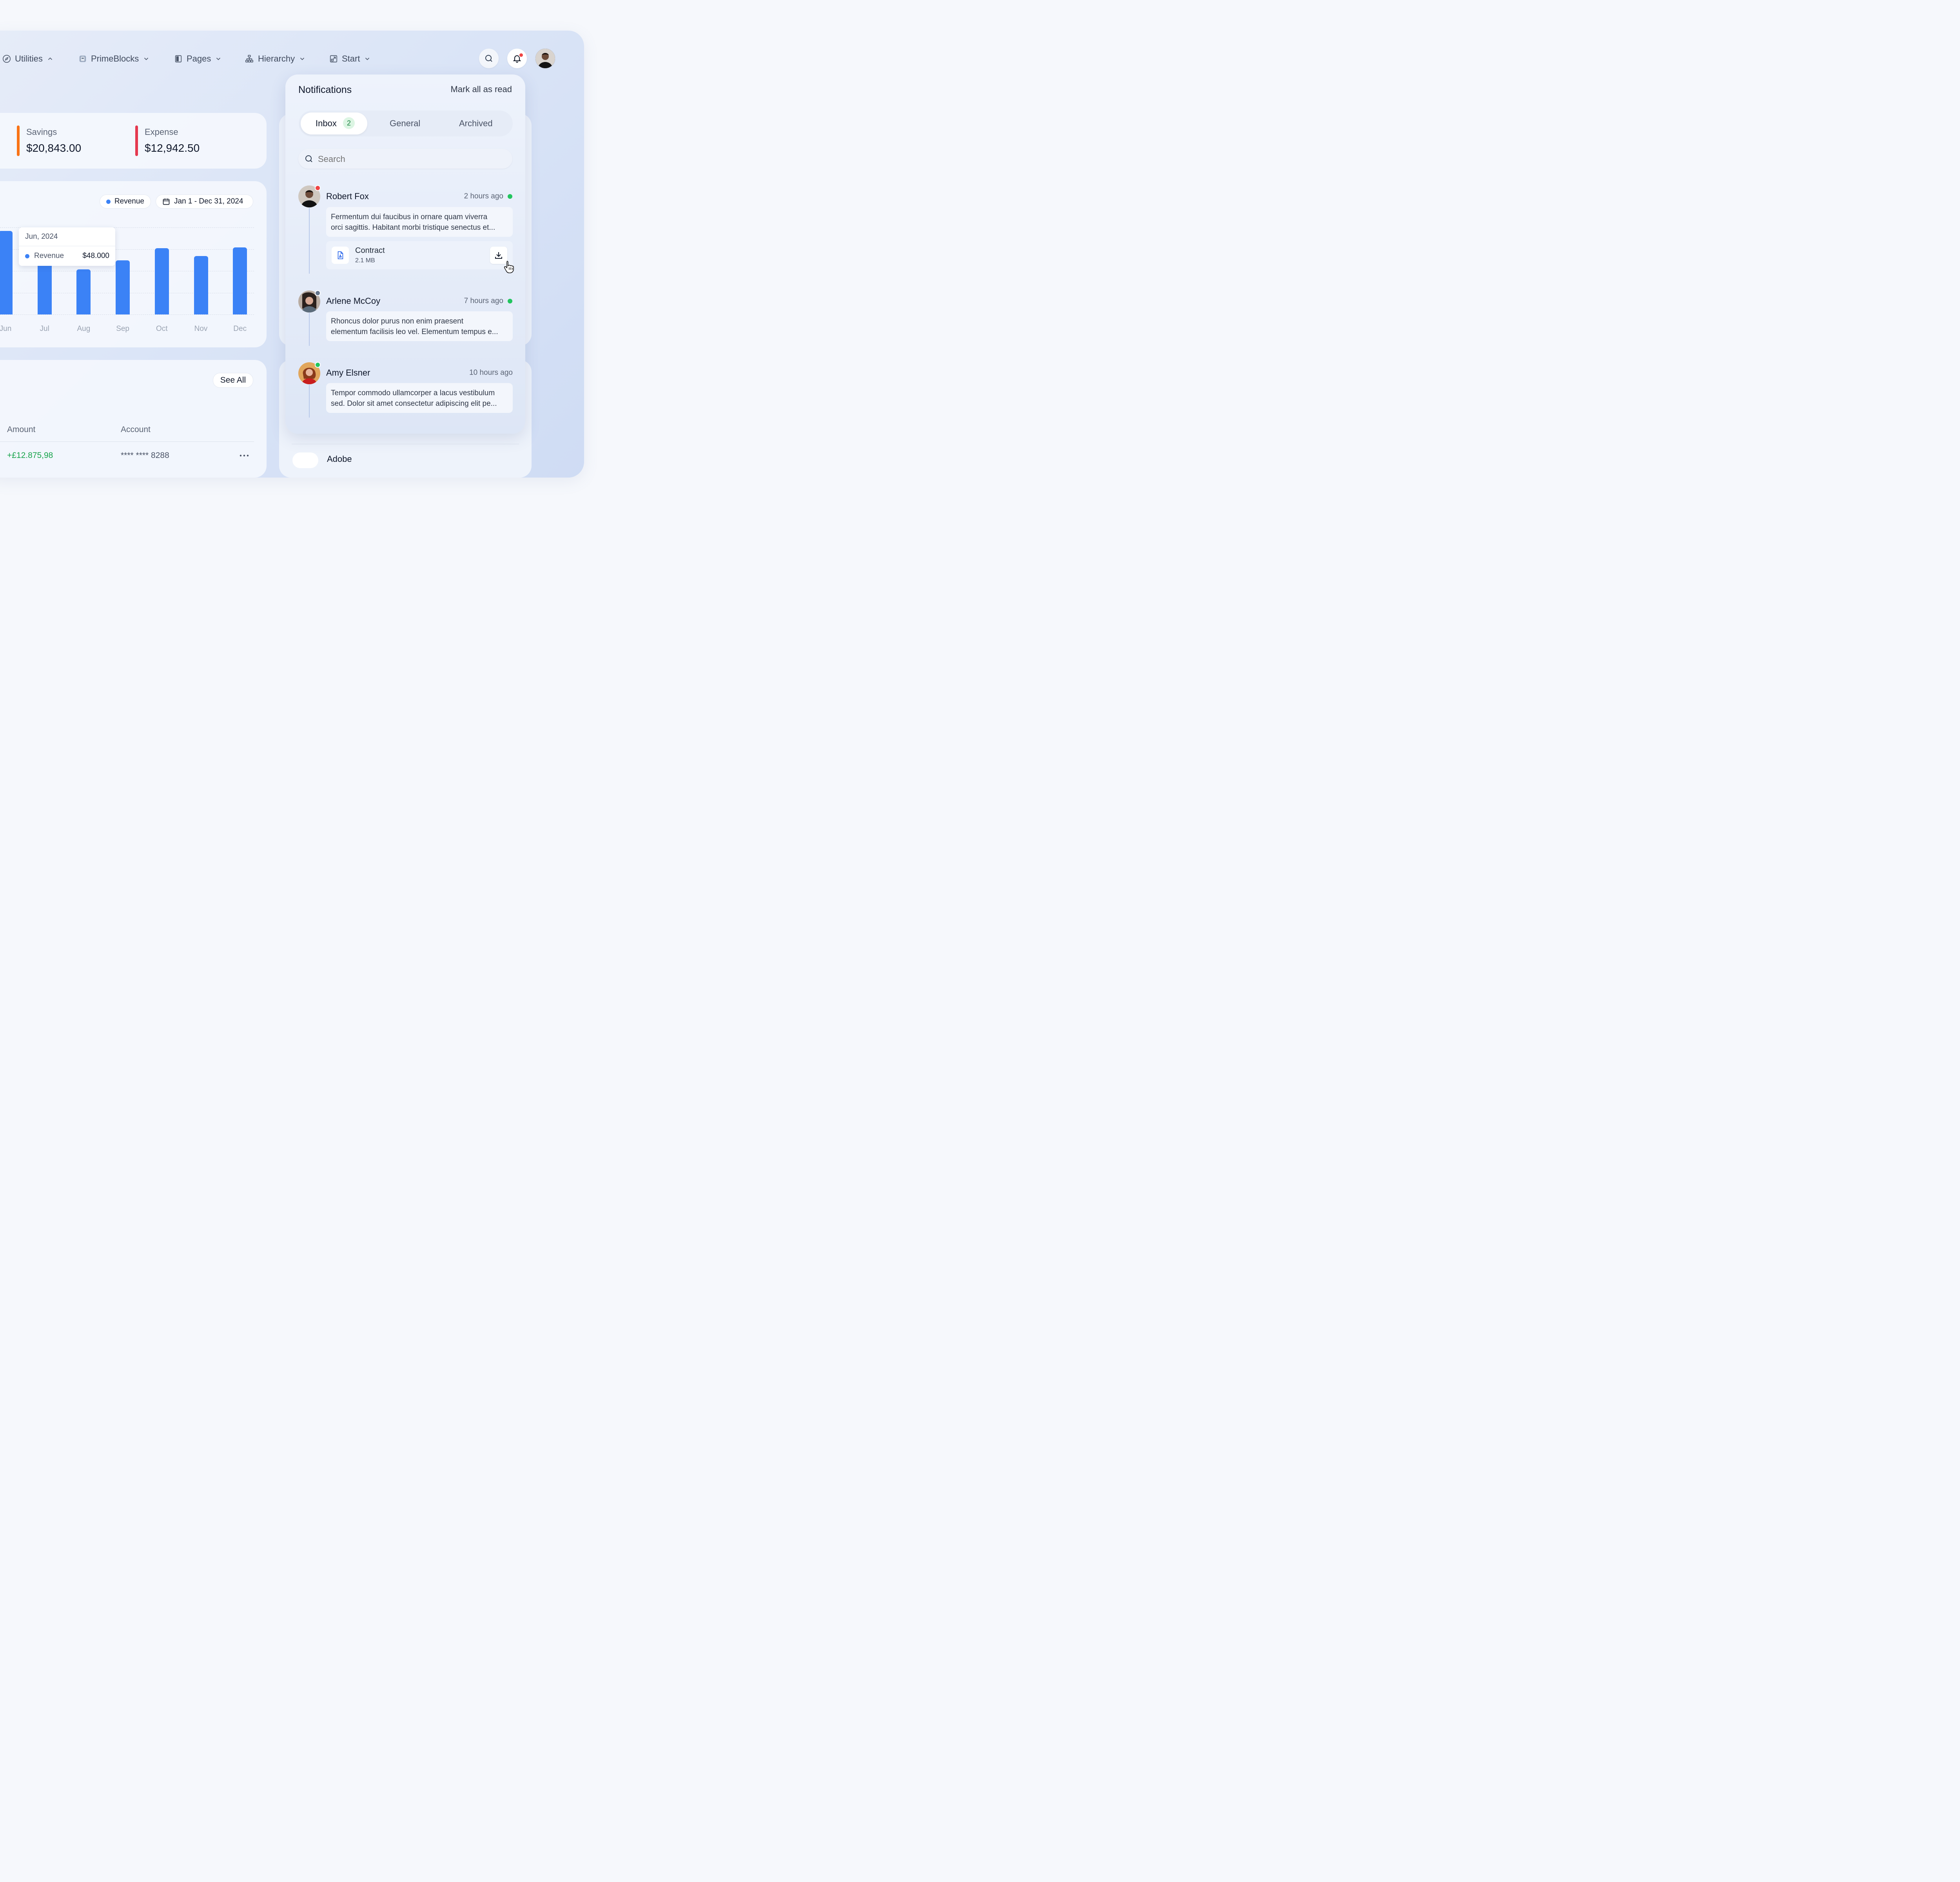 The image size is (1960, 1882). What do you see at coordinates (340, 255) in the screenshot?
I see `pdf-file-icon` at bounding box center [340, 255].